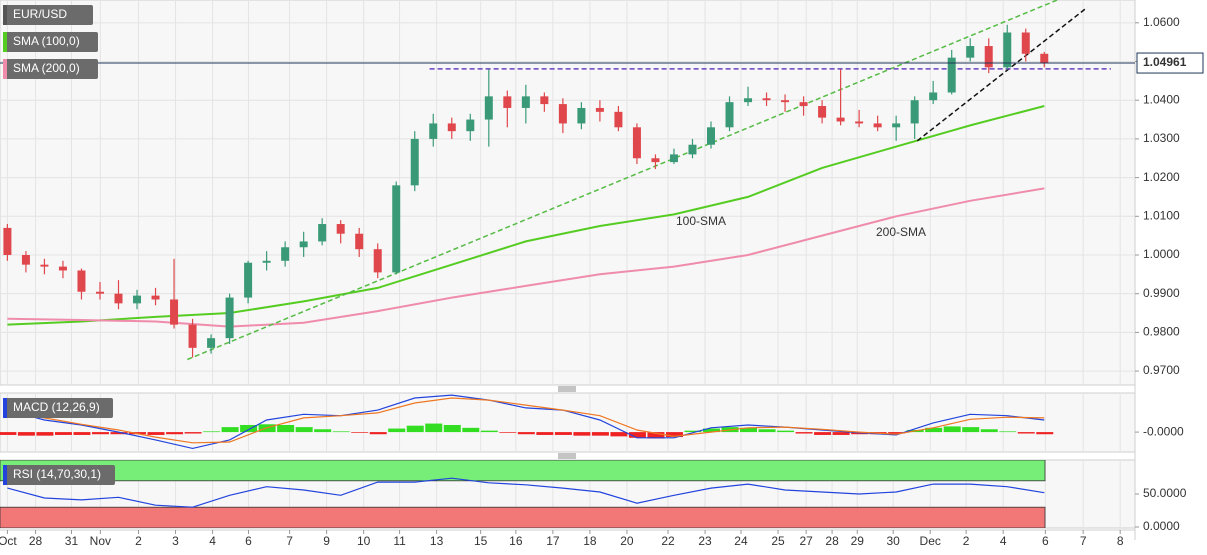  I want to click on rsi-line, so click(526, 492).